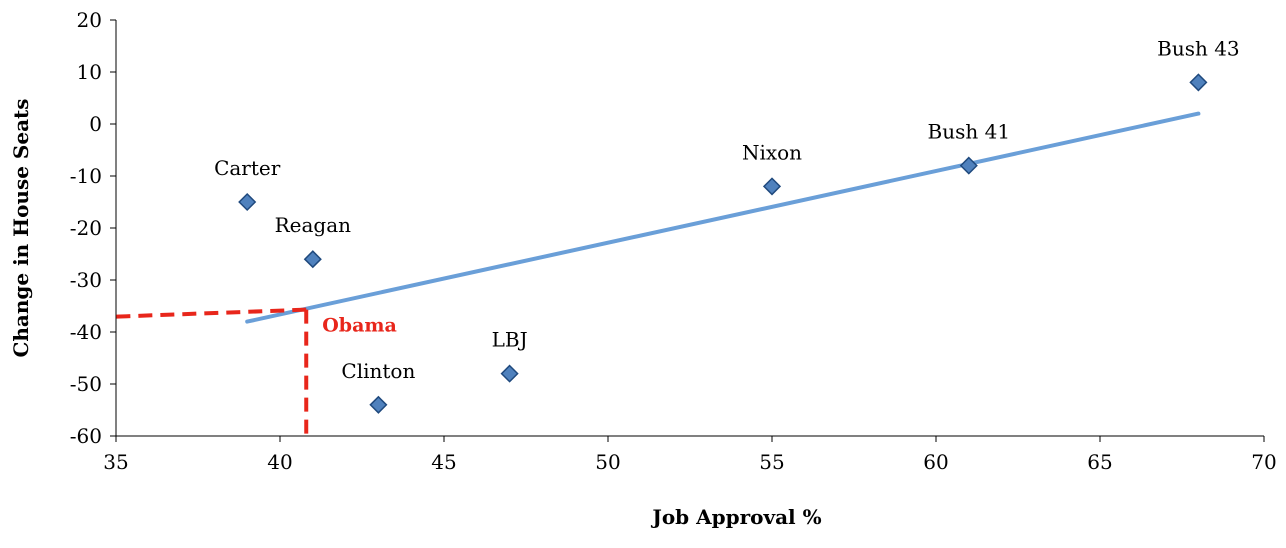 The width and height of the screenshot is (1286, 548). I want to click on data-point-label: Bush 43, so click(1198, 48).